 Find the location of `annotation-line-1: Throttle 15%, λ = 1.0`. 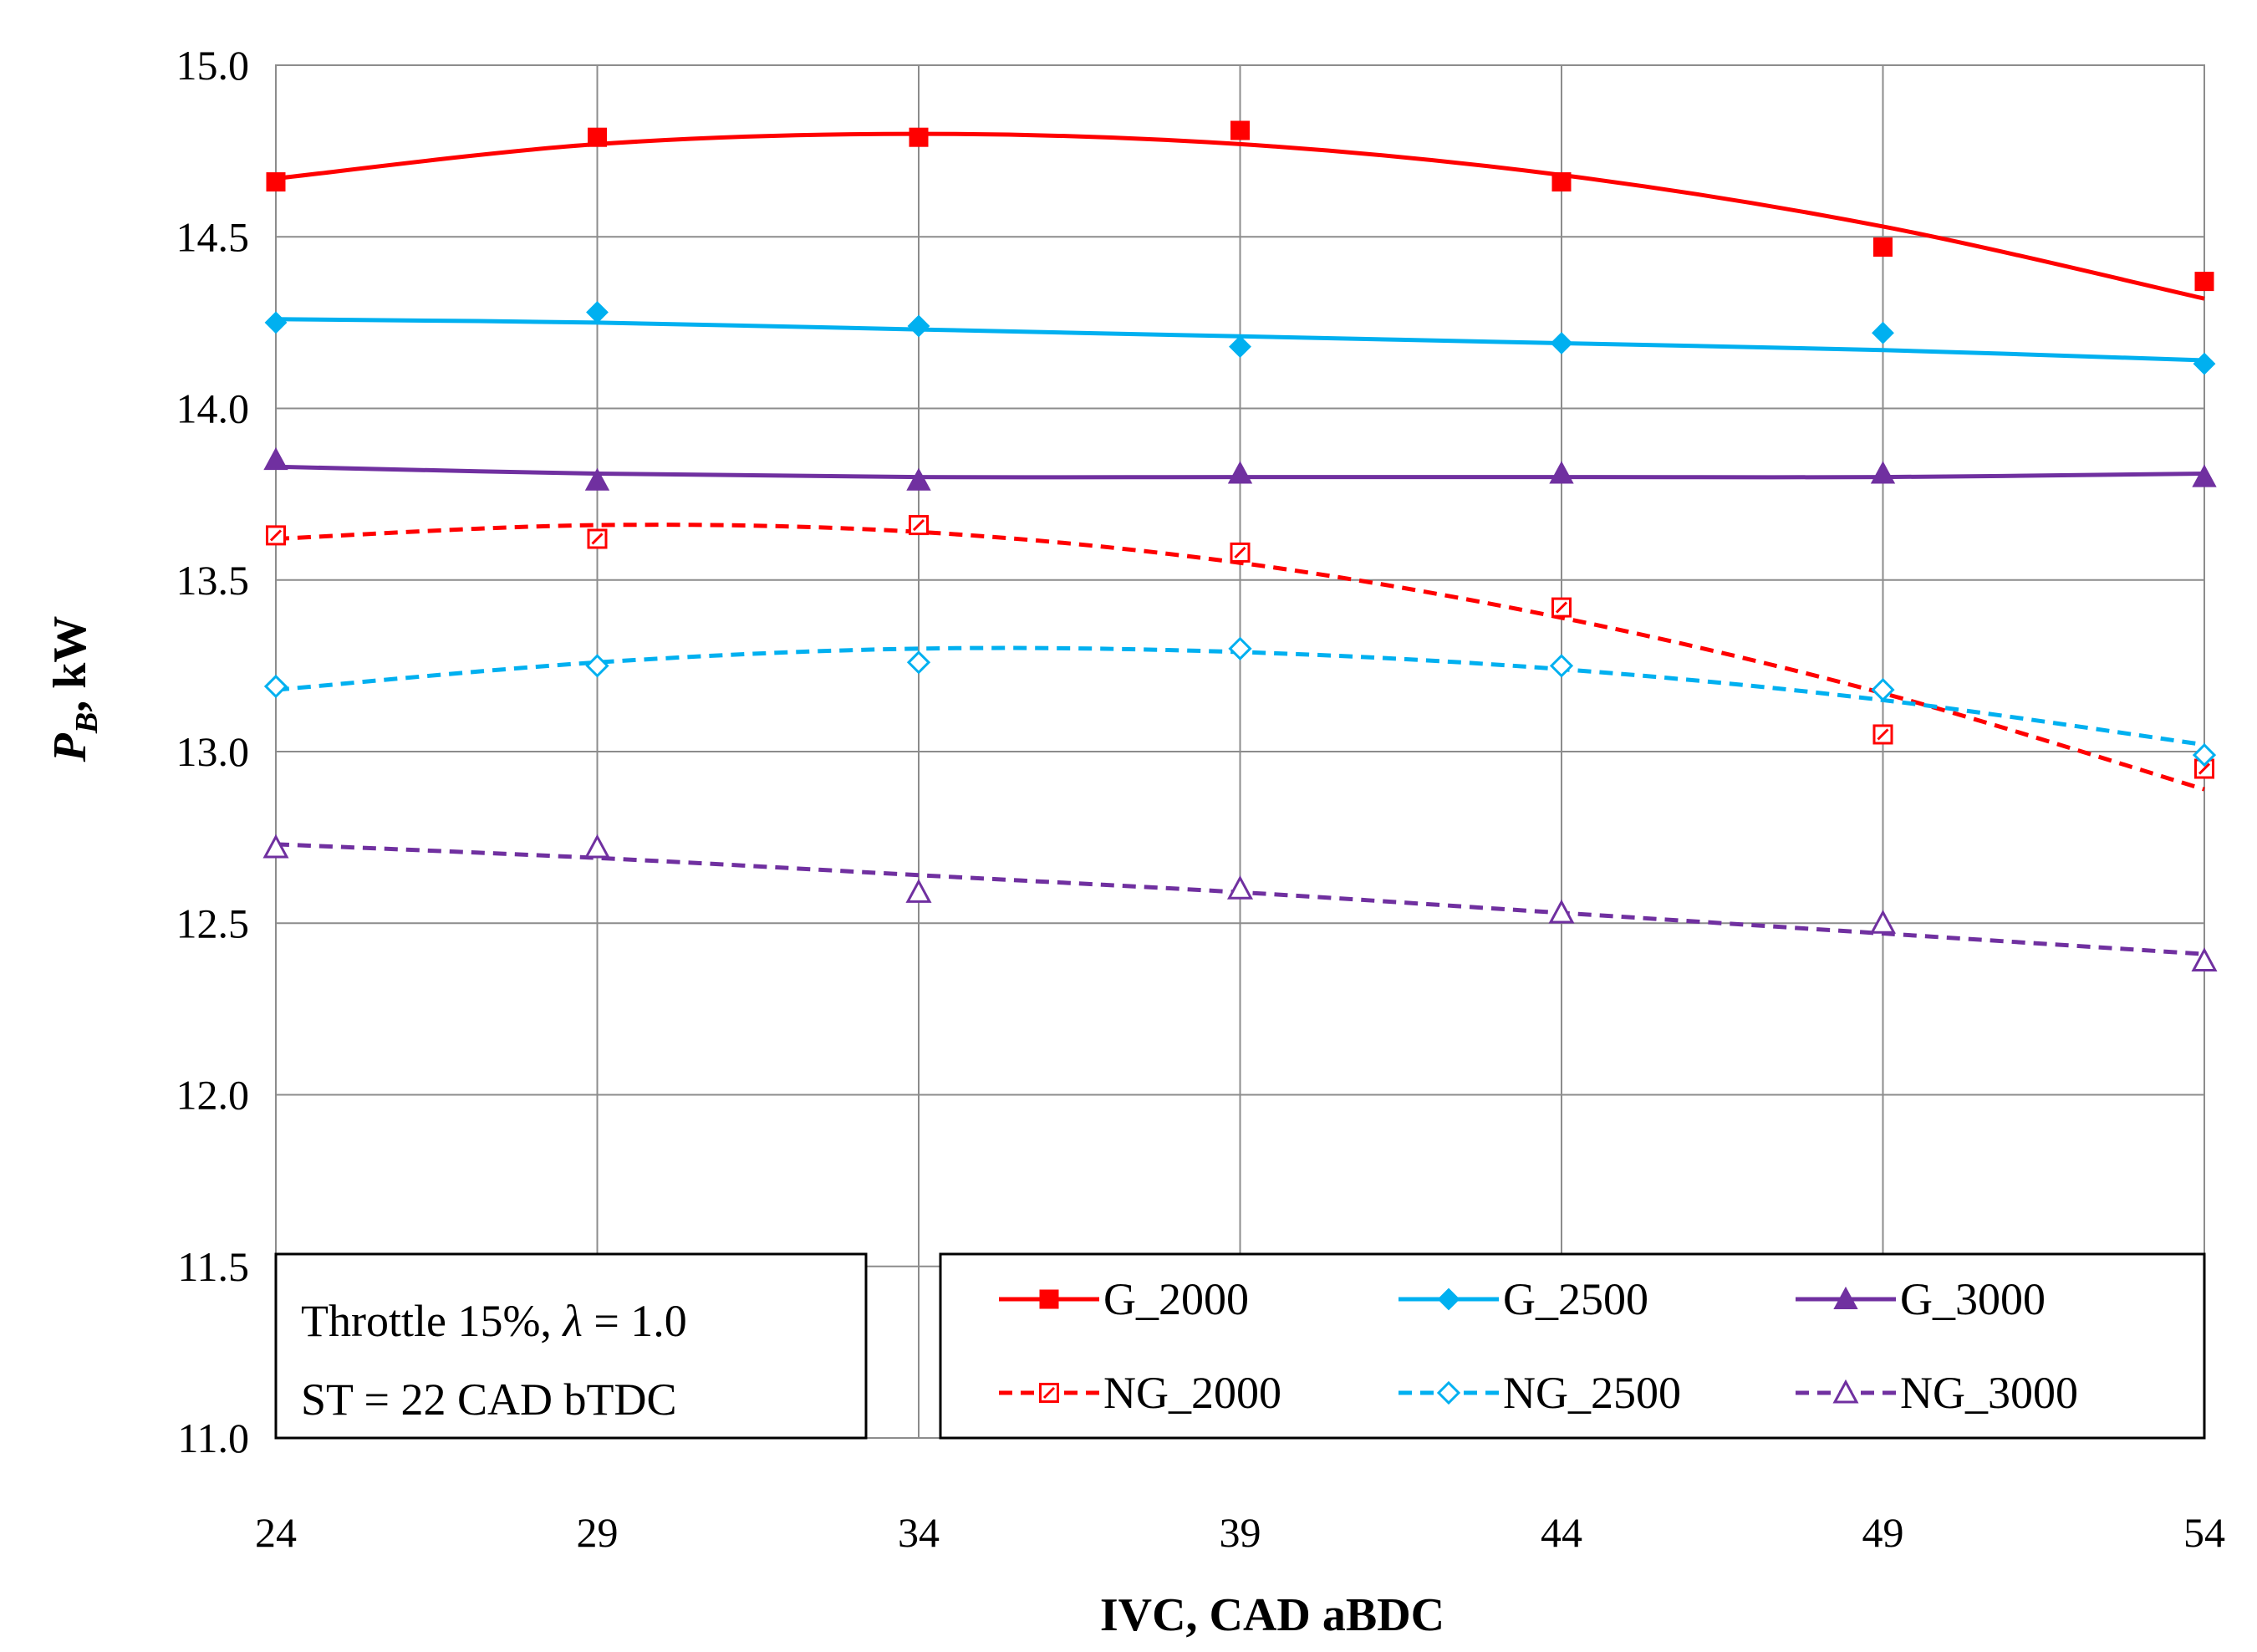

annotation-line-1: Throttle 15%, λ = 1.0 is located at coordinates (494, 1321).